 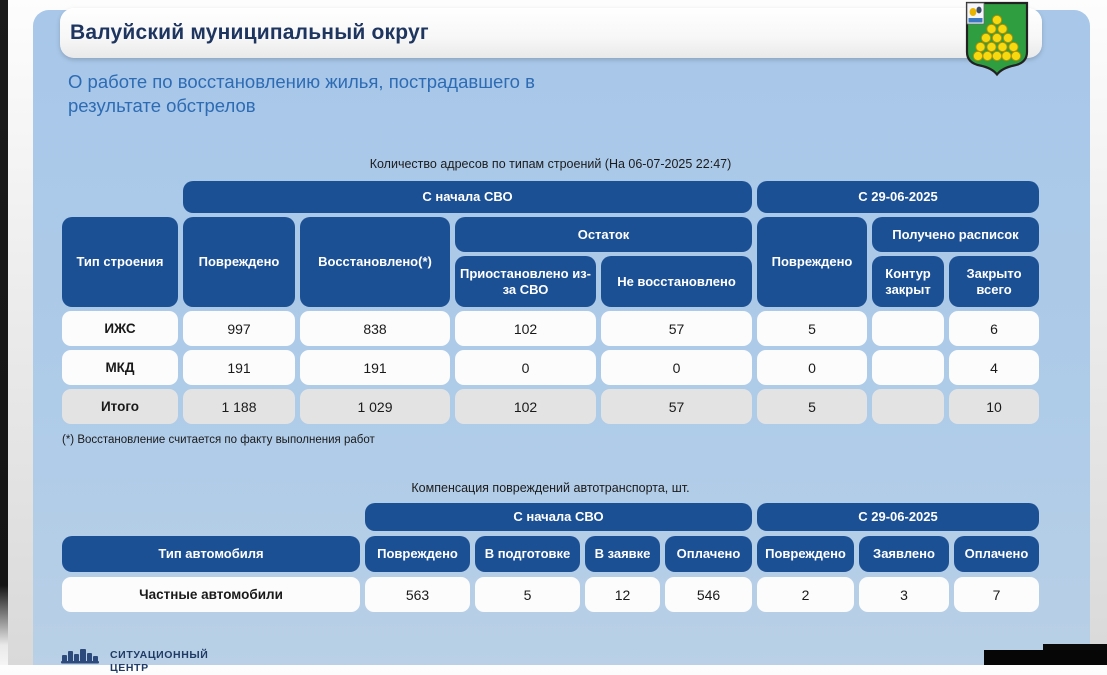 What do you see at coordinates (120, 367) in the screenshot?
I see `table-cell: МКД` at bounding box center [120, 367].